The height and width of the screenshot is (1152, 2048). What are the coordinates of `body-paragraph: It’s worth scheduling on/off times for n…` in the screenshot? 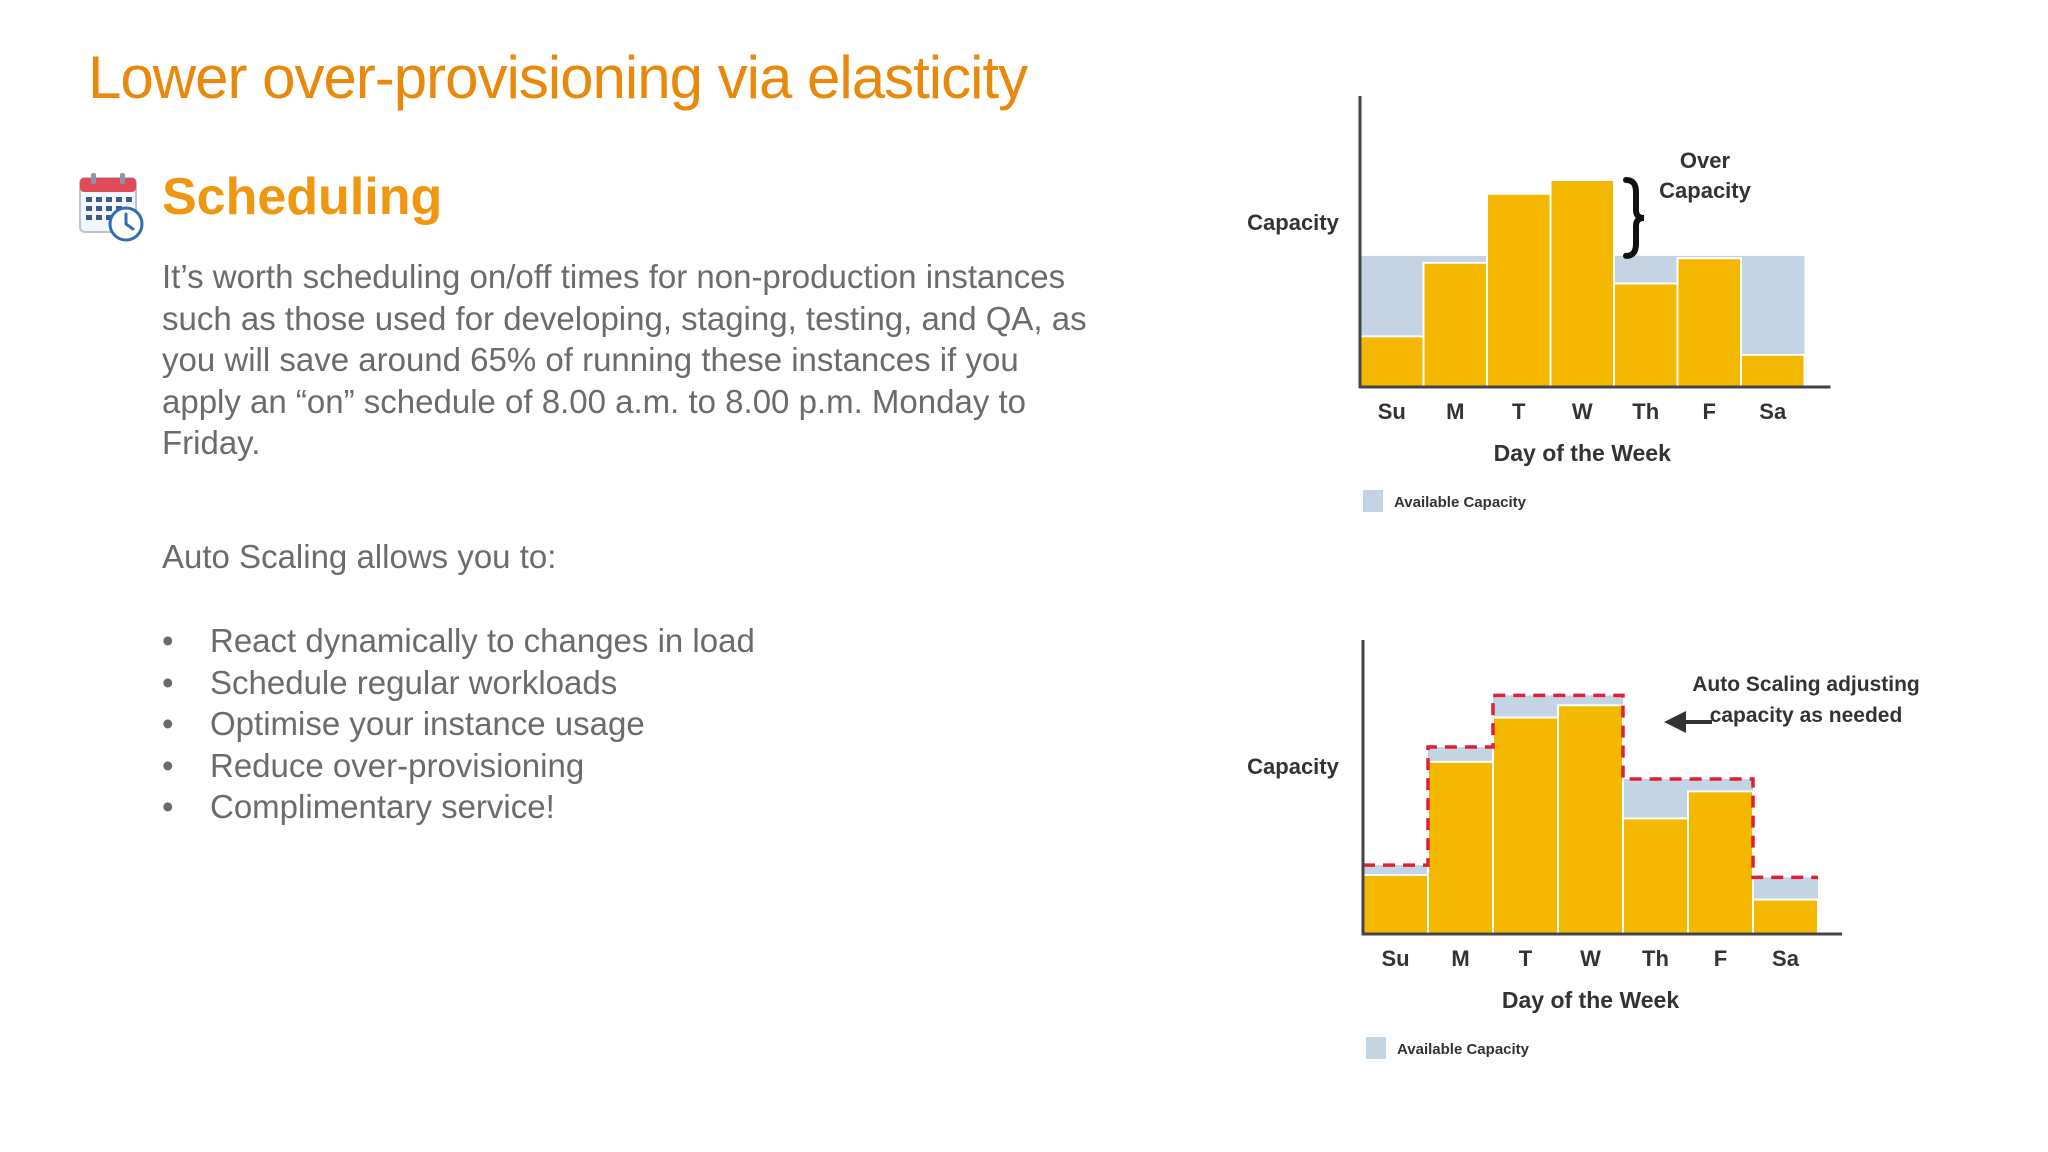 It's located at (624, 359).